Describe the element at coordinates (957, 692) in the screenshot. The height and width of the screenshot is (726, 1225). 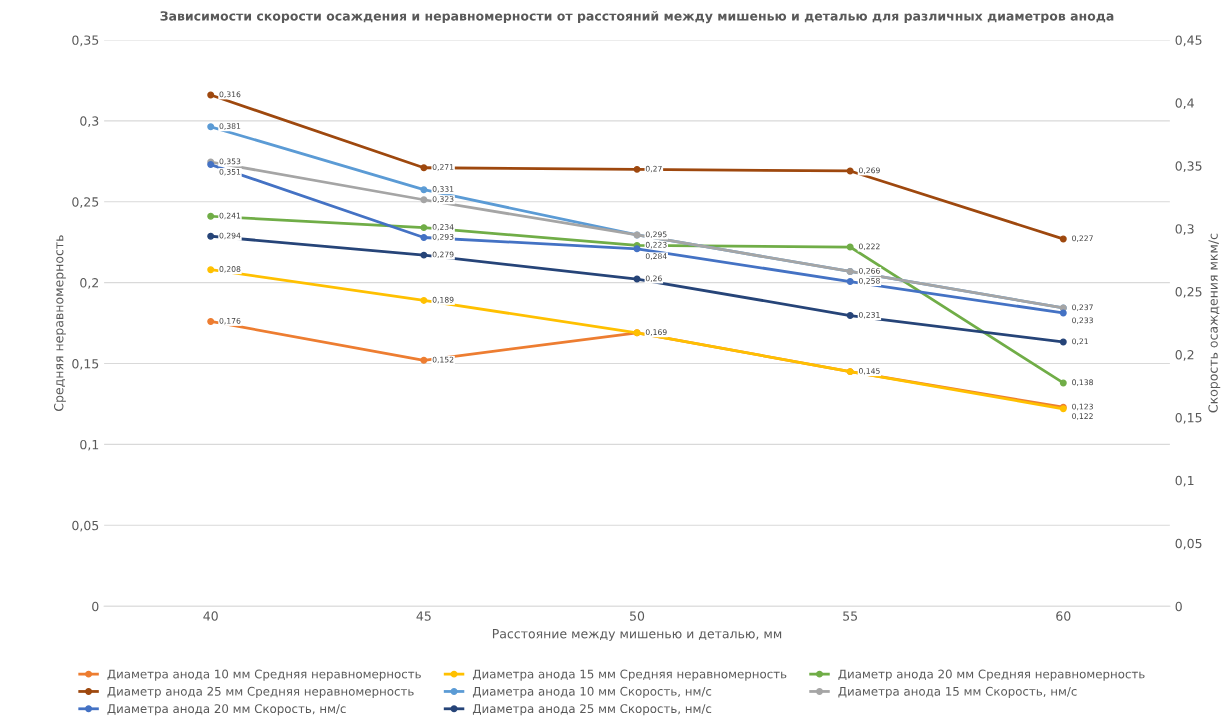
I see `legend-label: Диаметра анода 15 мм Скорость, нм/с` at that location.